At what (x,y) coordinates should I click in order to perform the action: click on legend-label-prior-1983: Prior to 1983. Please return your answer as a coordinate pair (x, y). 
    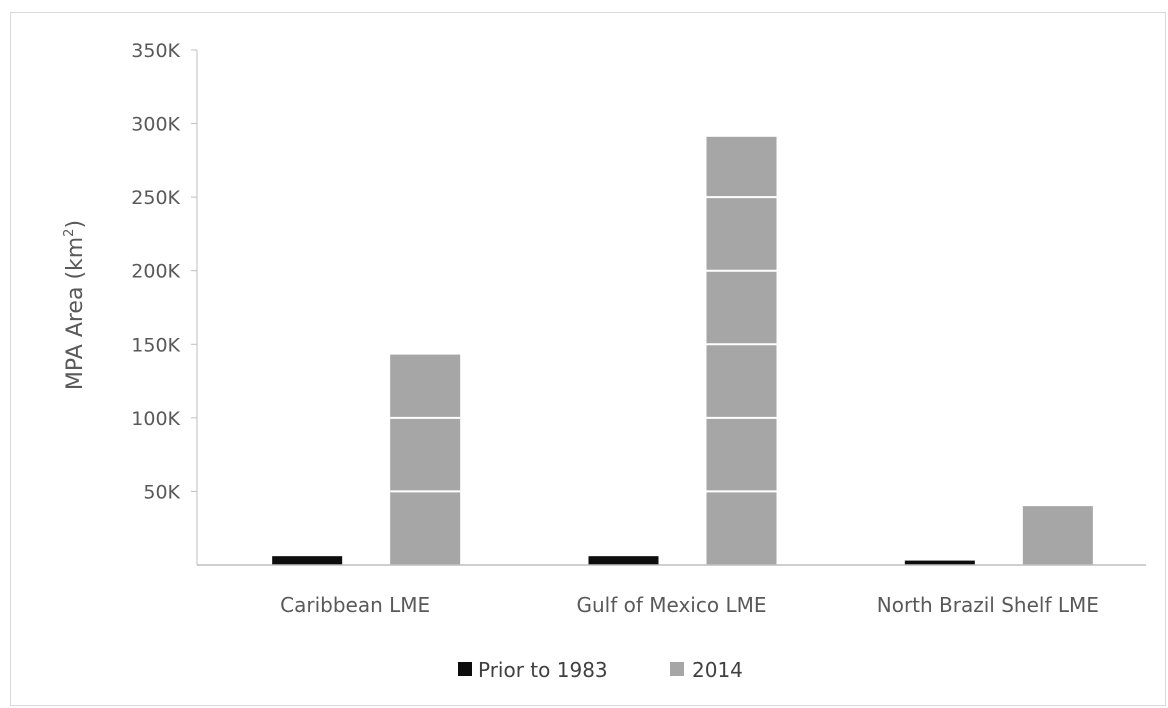
    Looking at the image, I should click on (543, 670).